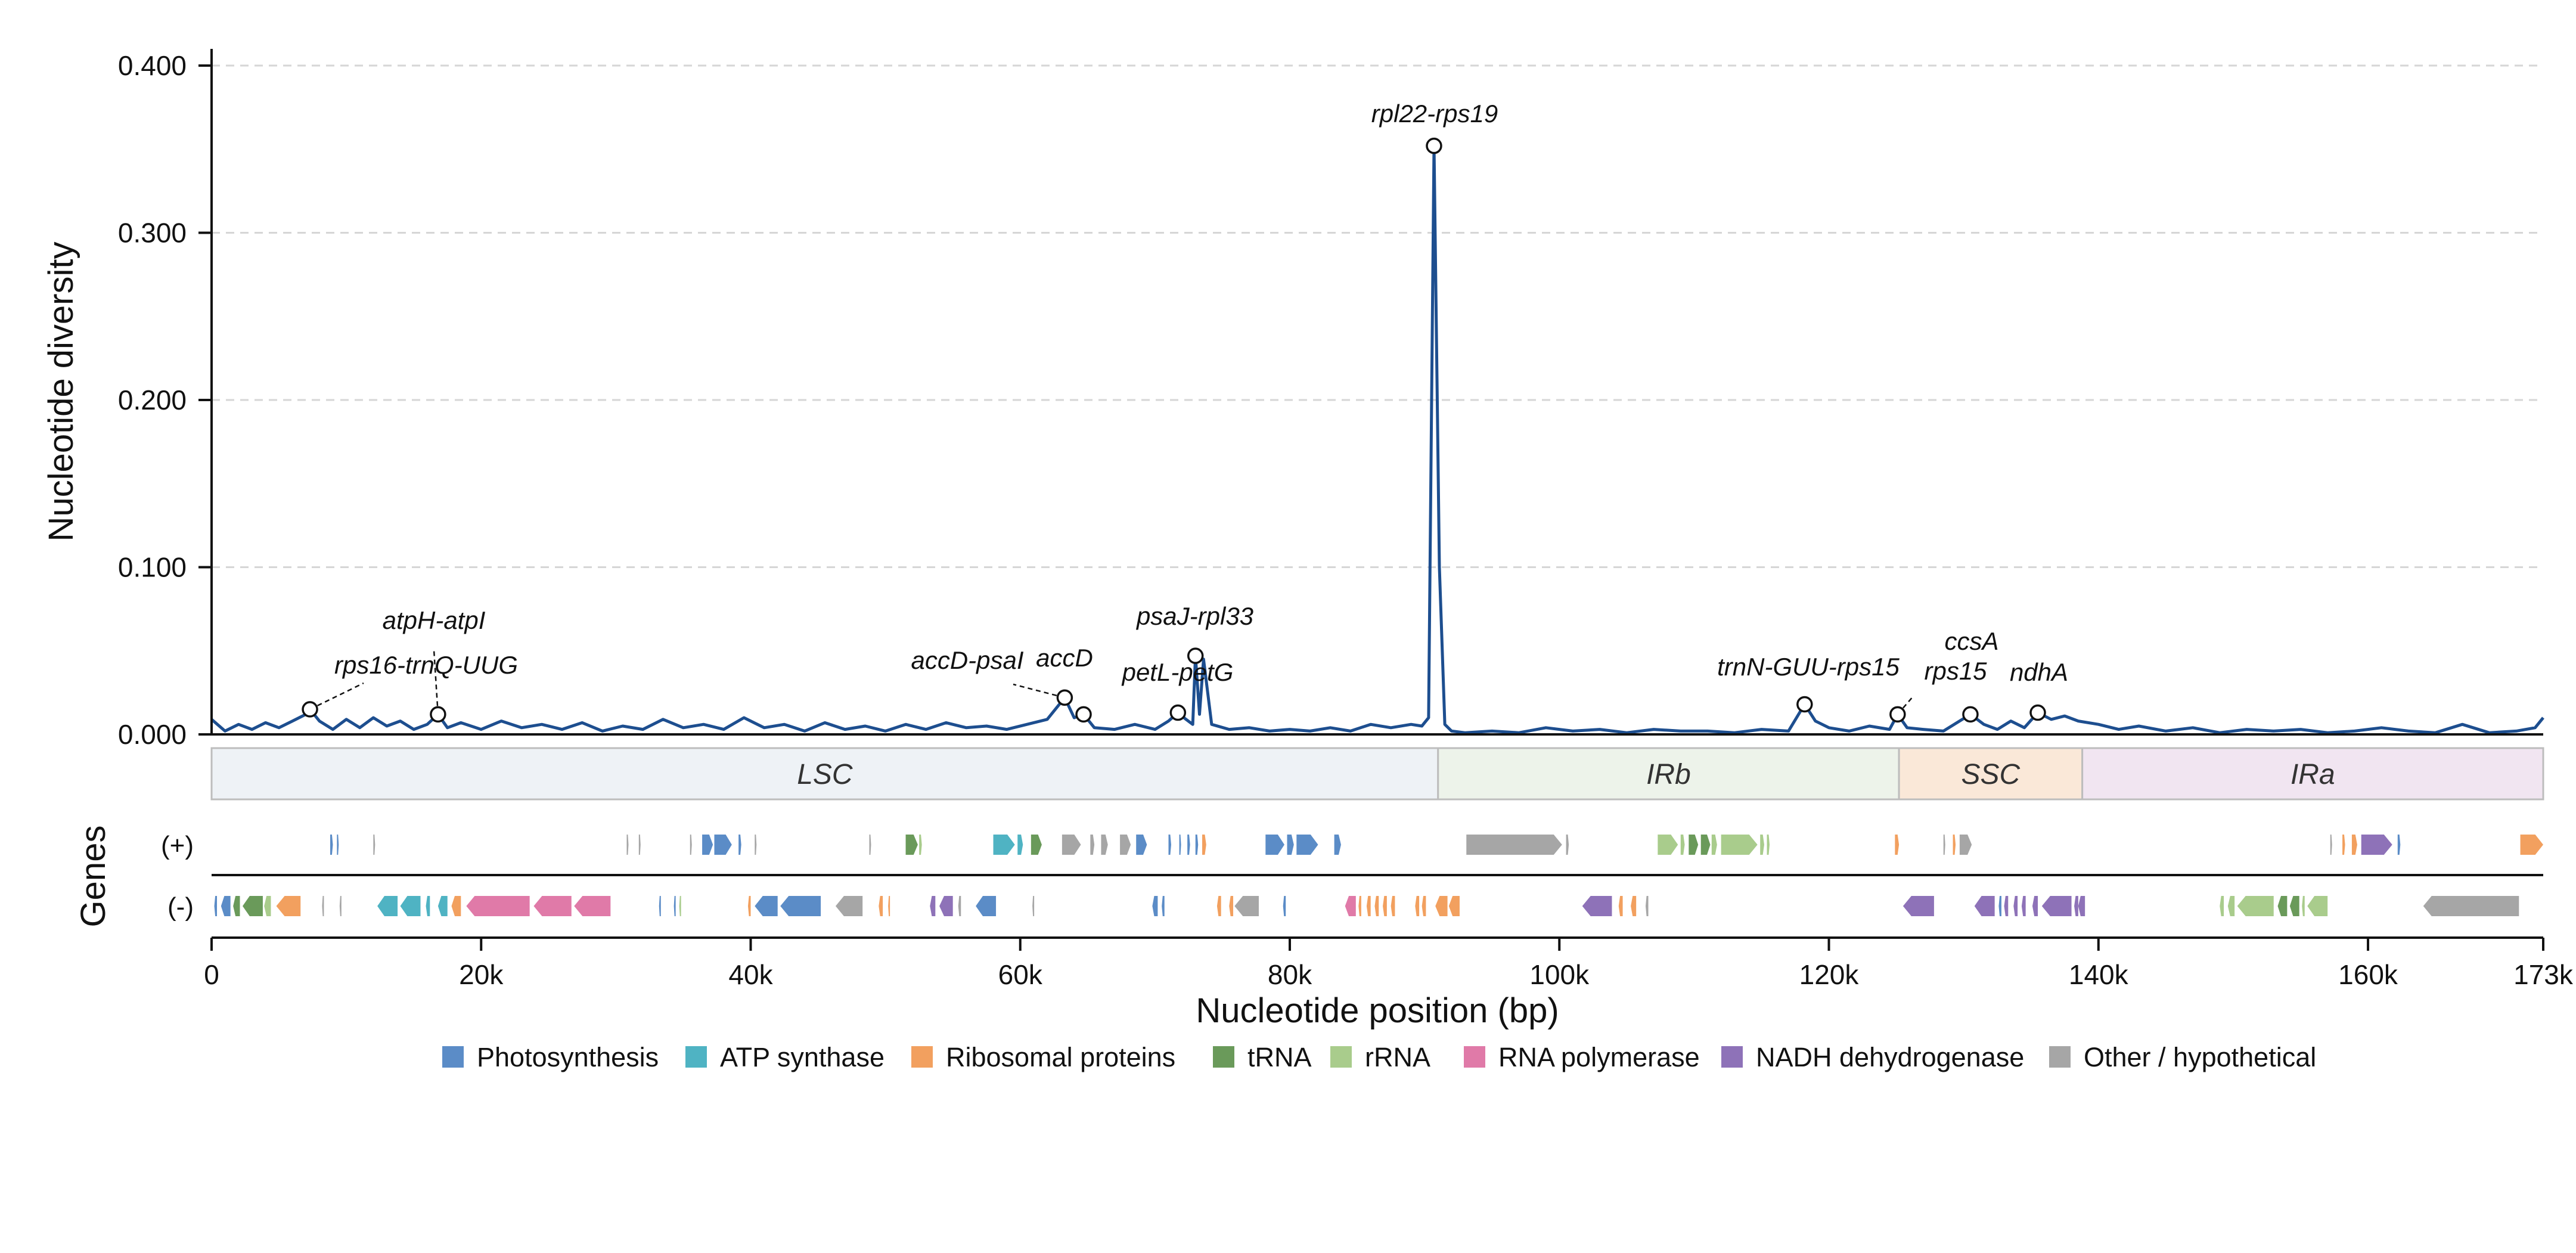 The image size is (2576, 1253). Describe the element at coordinates (1352, 876) in the screenshot. I see `gene-track: (+) (-)` at that location.